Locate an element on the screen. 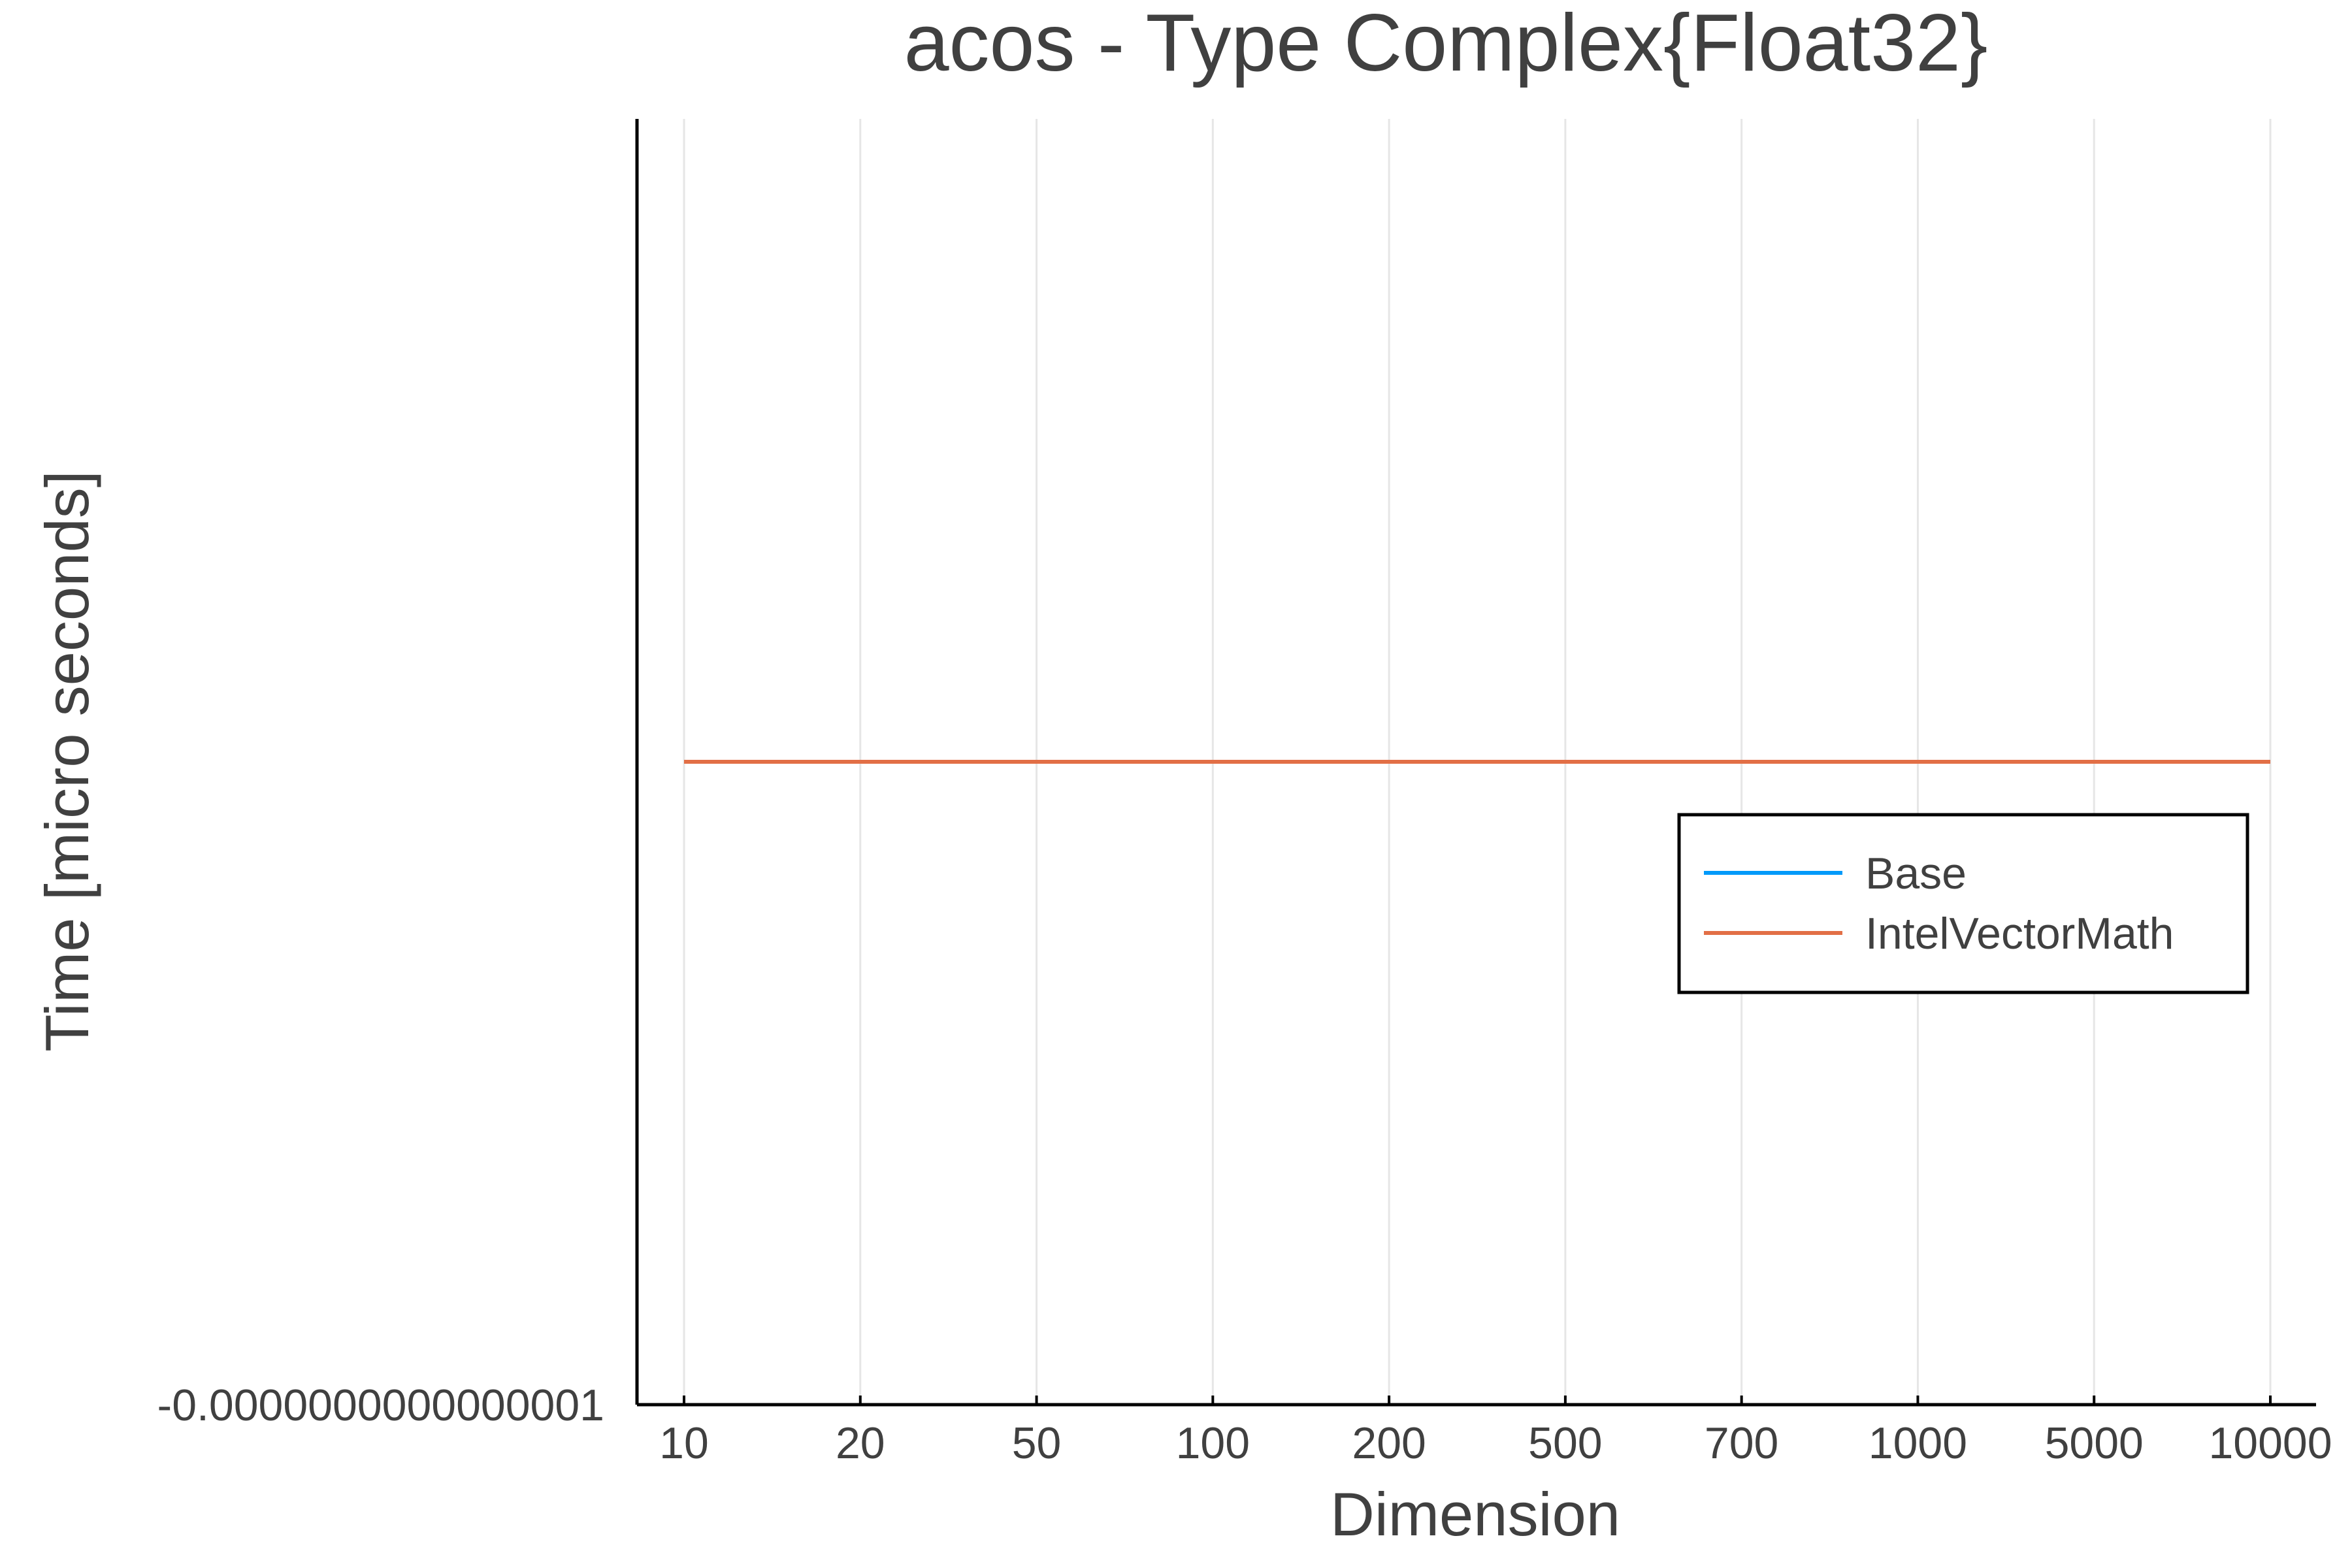 This screenshot has height=1568, width=2352. legend: Base IntelVectorMath is located at coordinates (1963, 903).